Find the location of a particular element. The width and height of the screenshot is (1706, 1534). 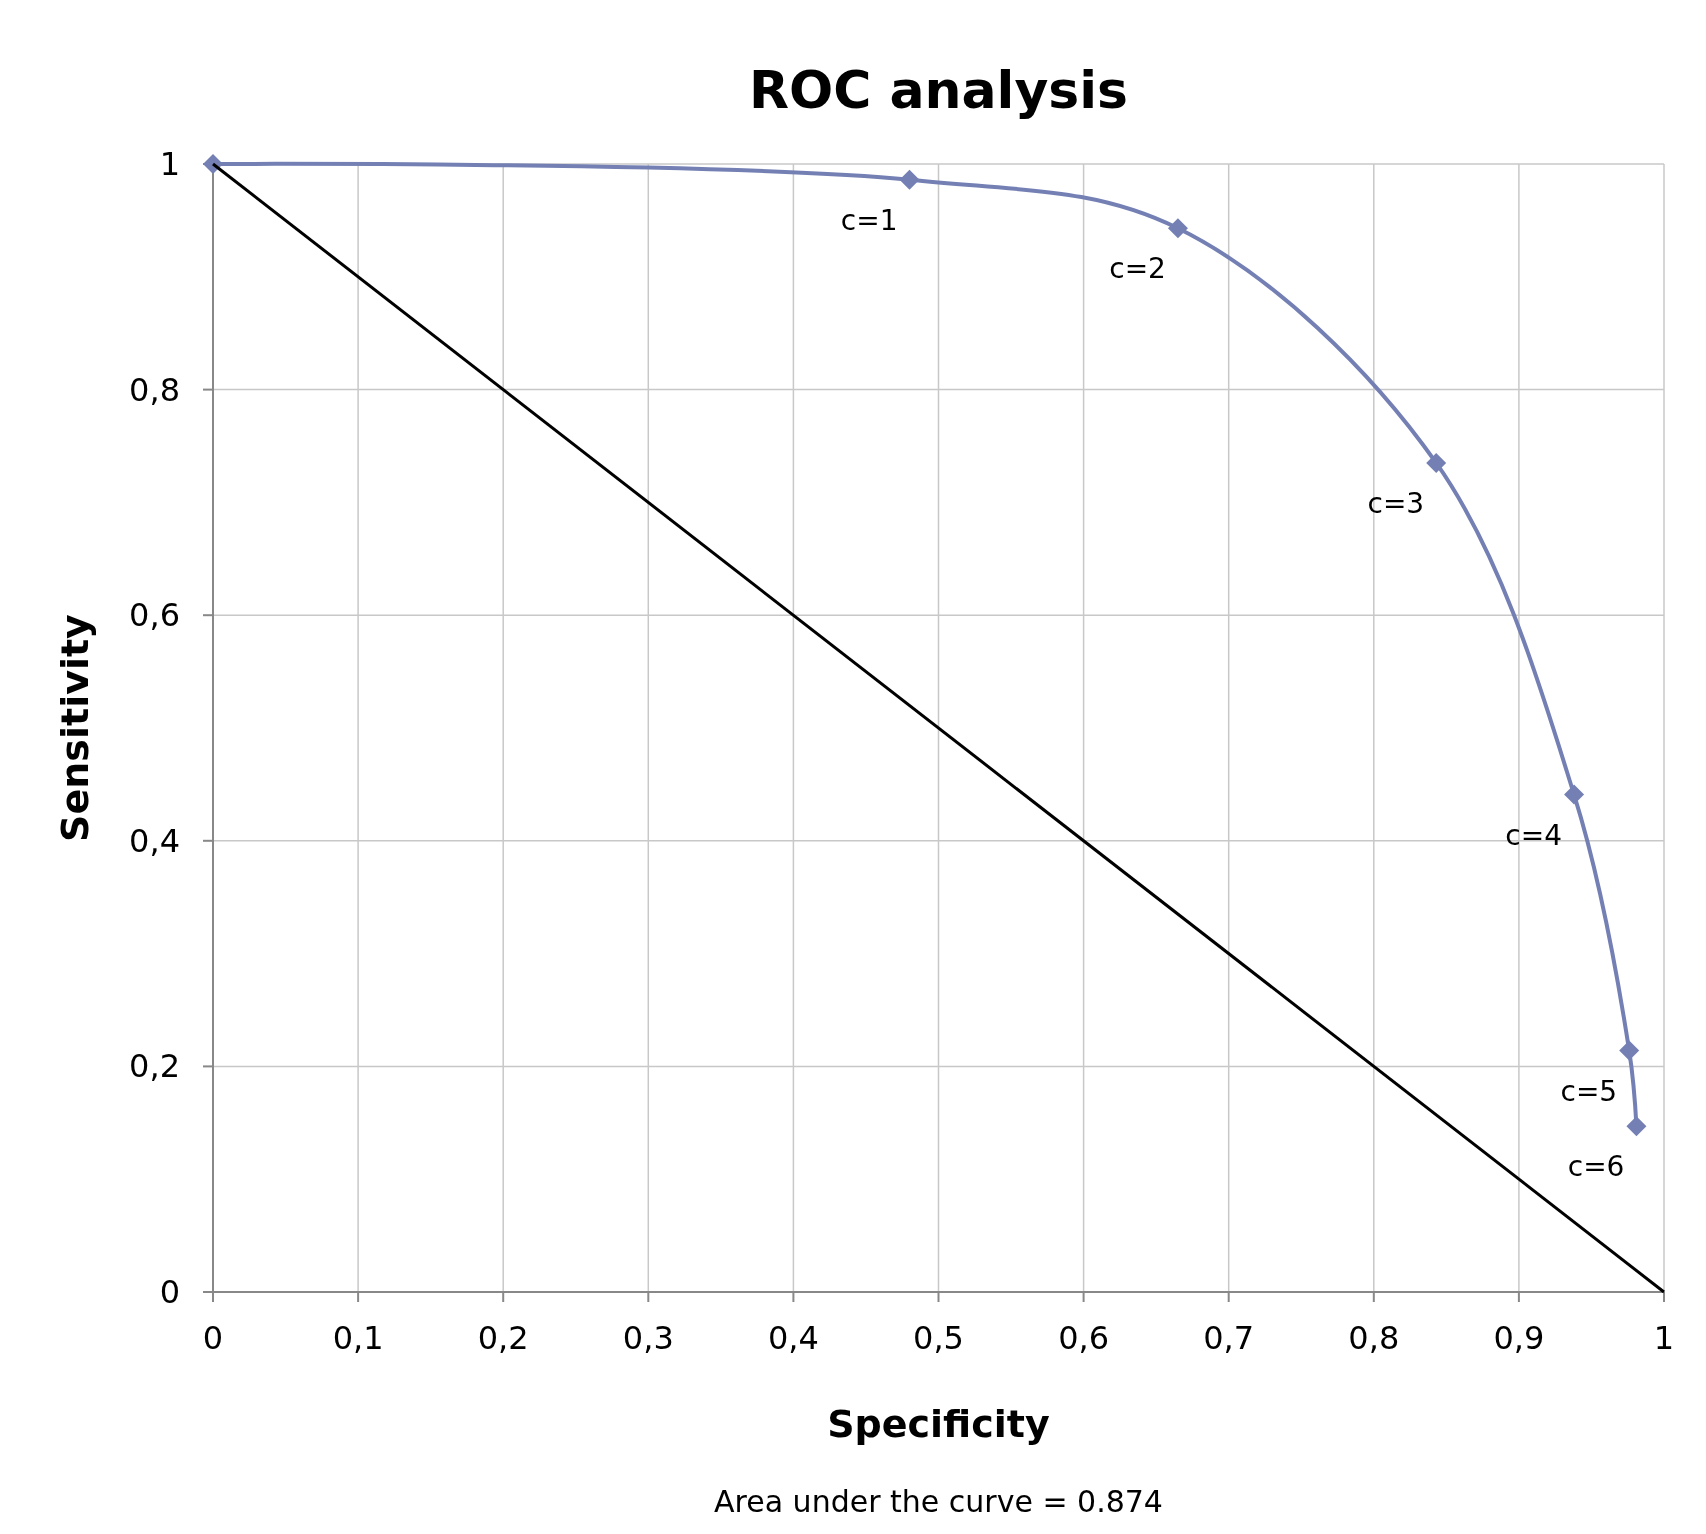

annotation: c=6 is located at coordinates (1596, 1167).